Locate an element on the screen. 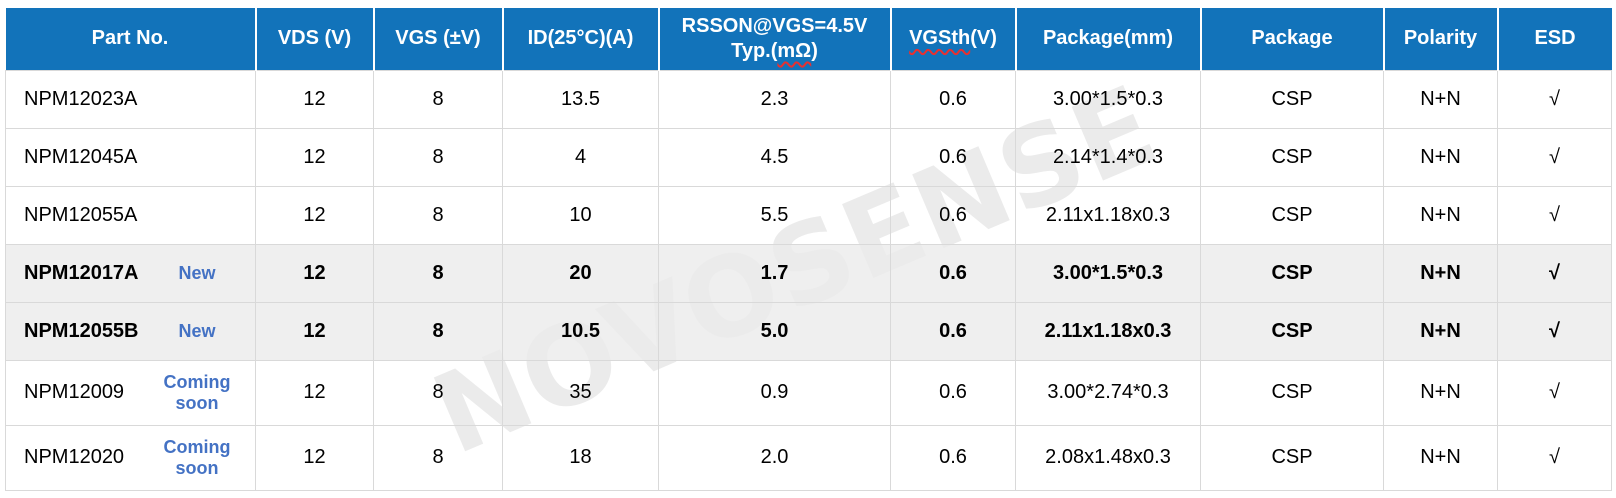 The image size is (1616, 498). spec-value-cell: 5.0 is located at coordinates (774, 331).